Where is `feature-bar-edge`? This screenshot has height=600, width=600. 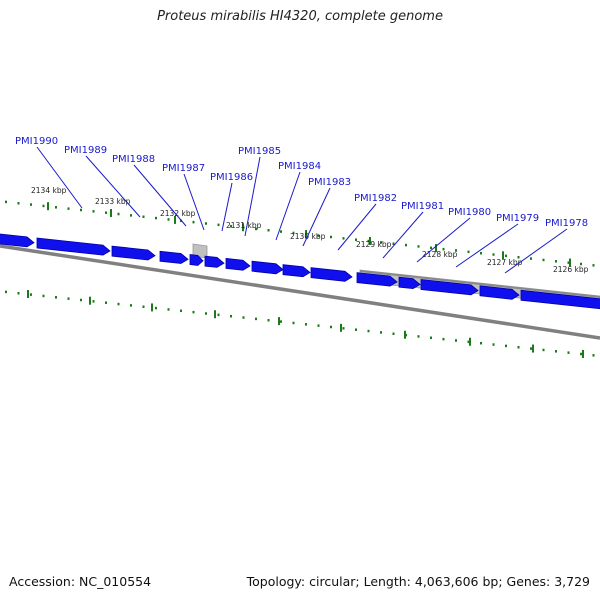 feature-bar-edge is located at coordinates (480, 284).